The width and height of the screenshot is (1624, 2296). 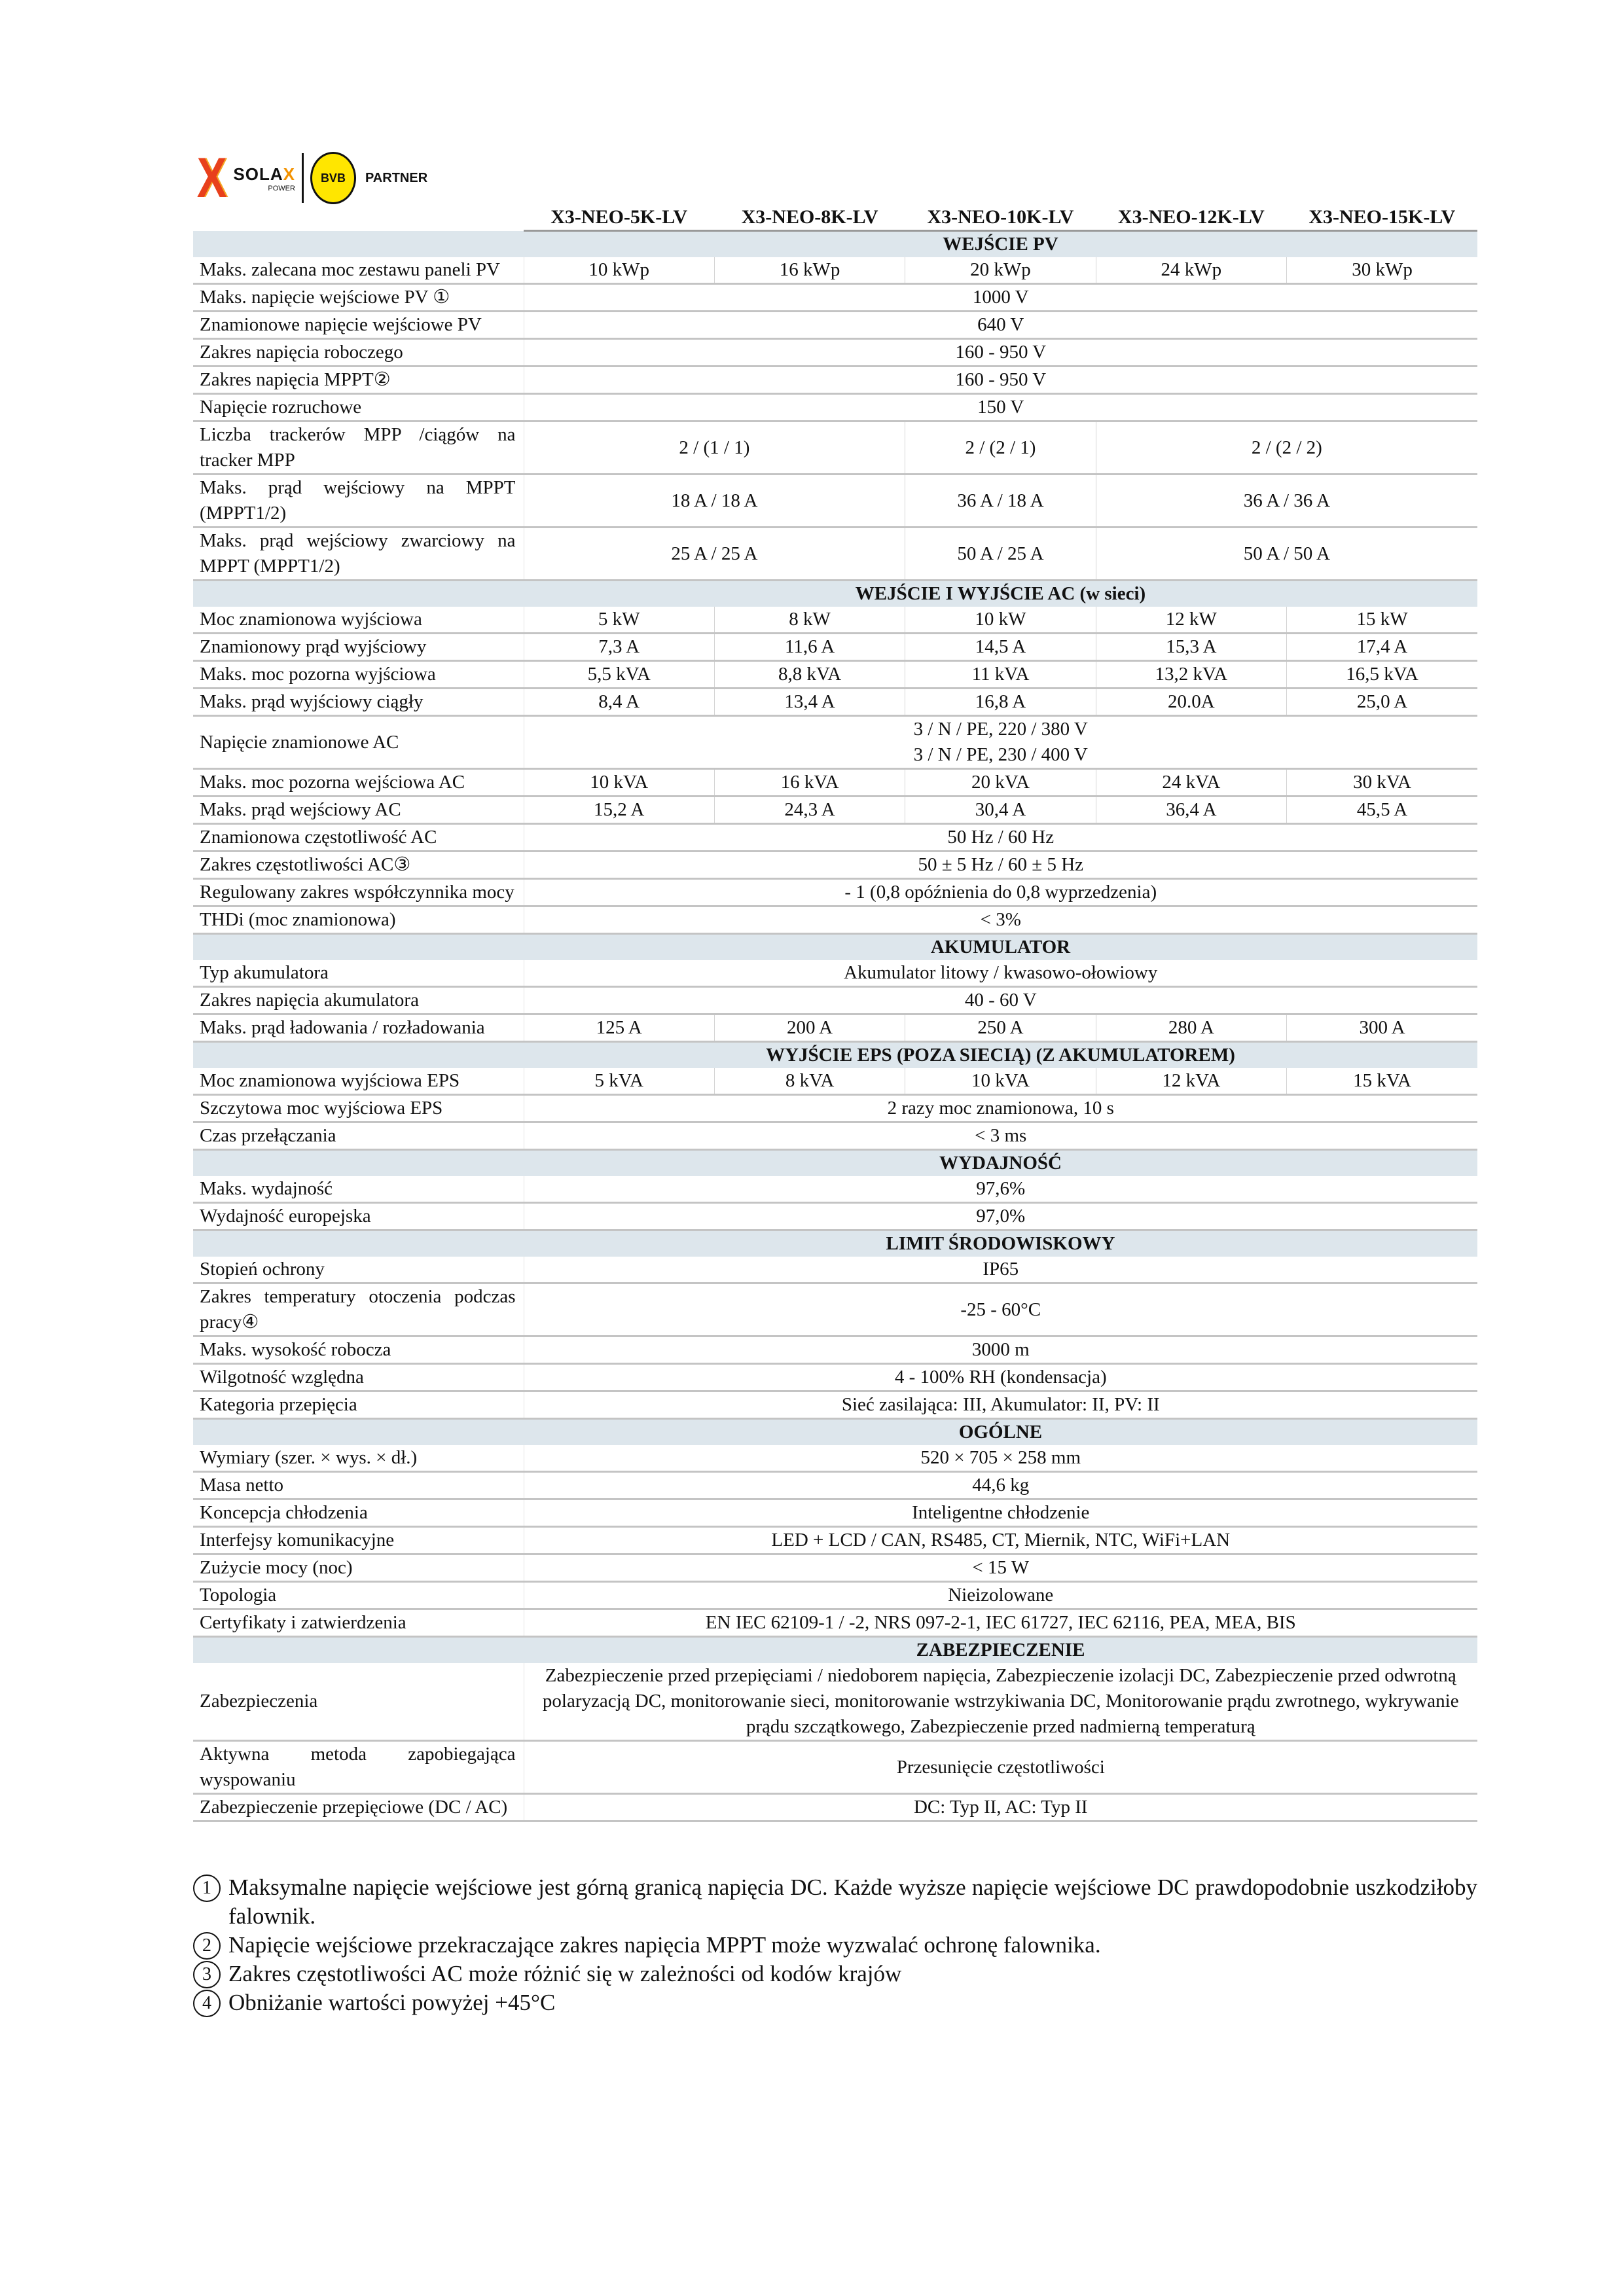 What do you see at coordinates (810, 1028) in the screenshot?
I see `spec-value: 200 A` at bounding box center [810, 1028].